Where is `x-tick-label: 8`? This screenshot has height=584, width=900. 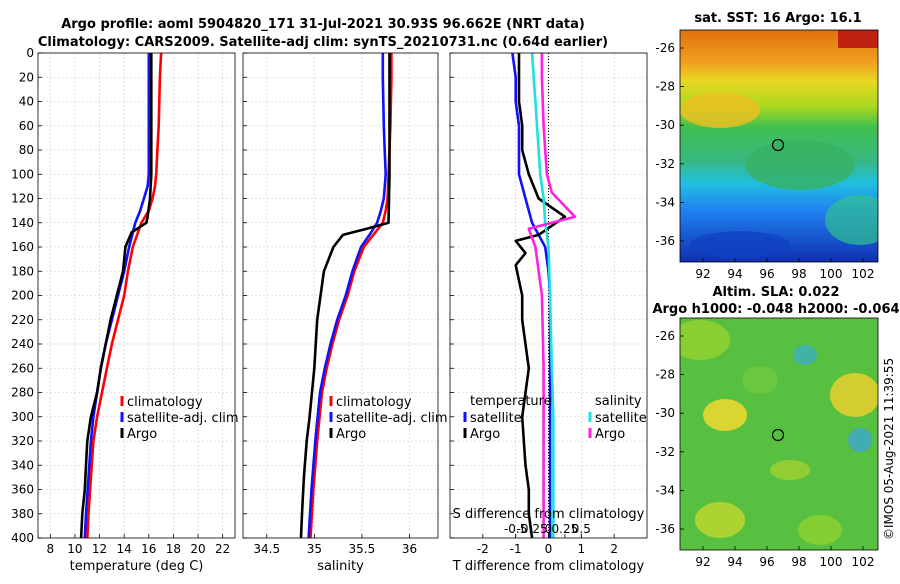 x-tick-label: 8 is located at coordinates (50, 549).